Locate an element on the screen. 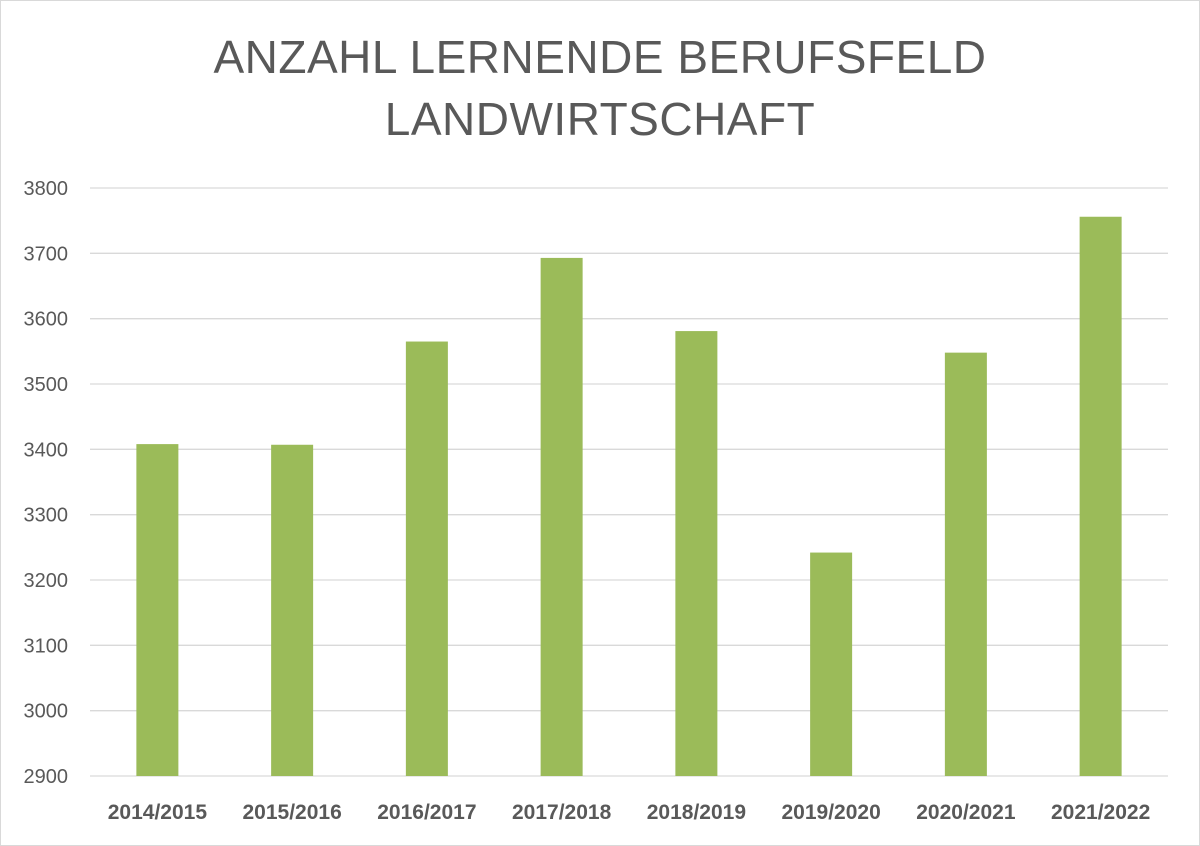 This screenshot has width=1200, height=846. x-tick-label: 2015/2016 is located at coordinates (291, 812).